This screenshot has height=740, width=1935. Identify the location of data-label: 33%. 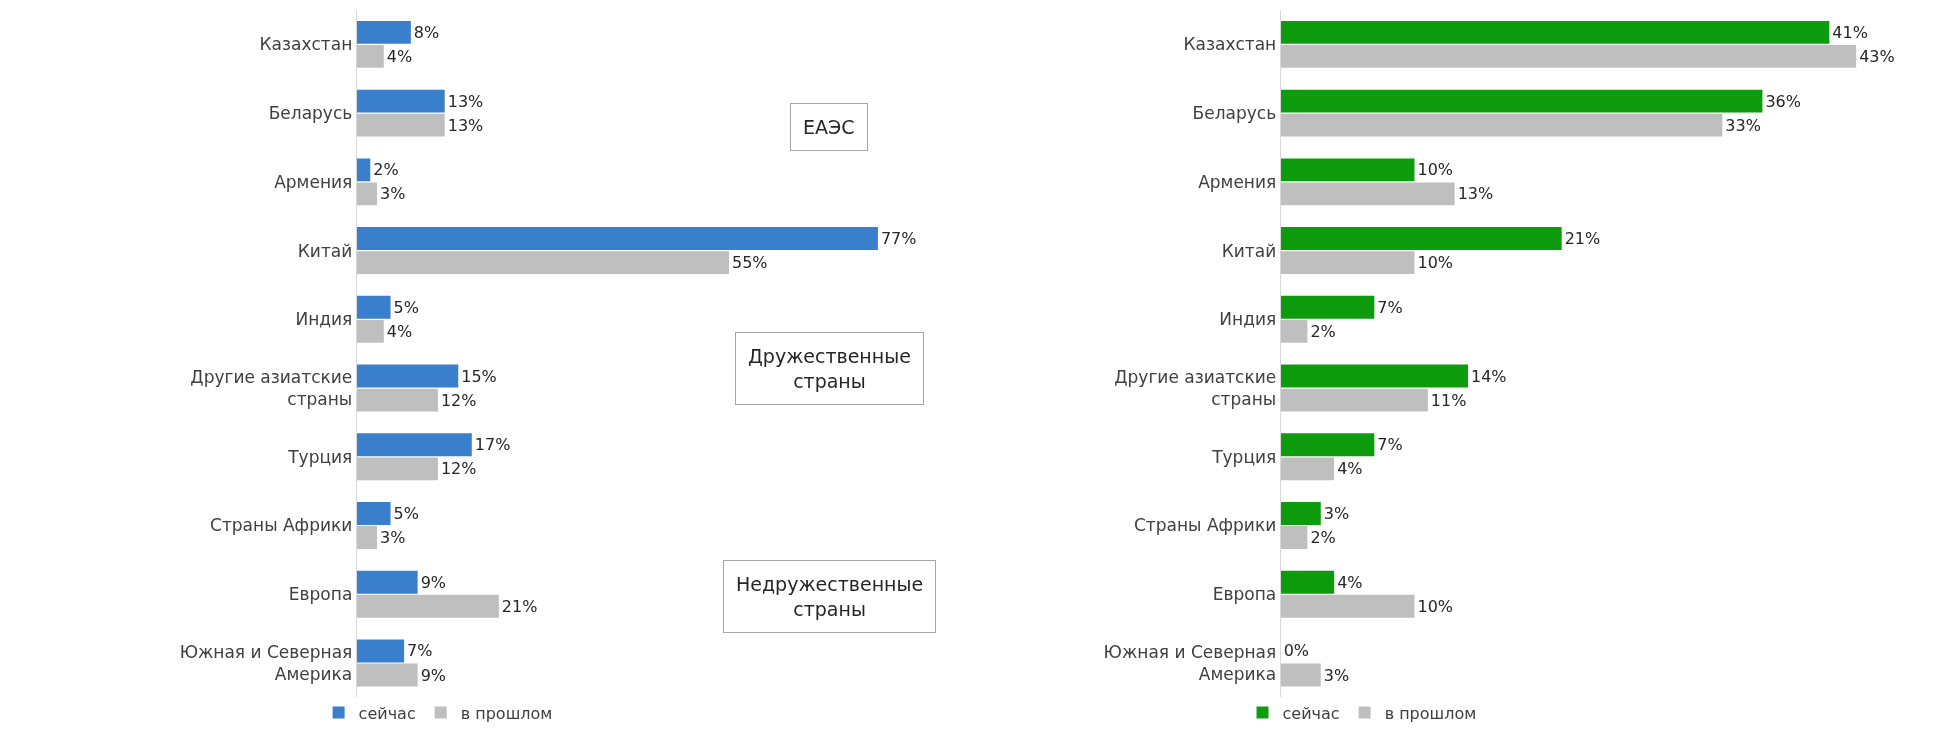
(1743, 125).